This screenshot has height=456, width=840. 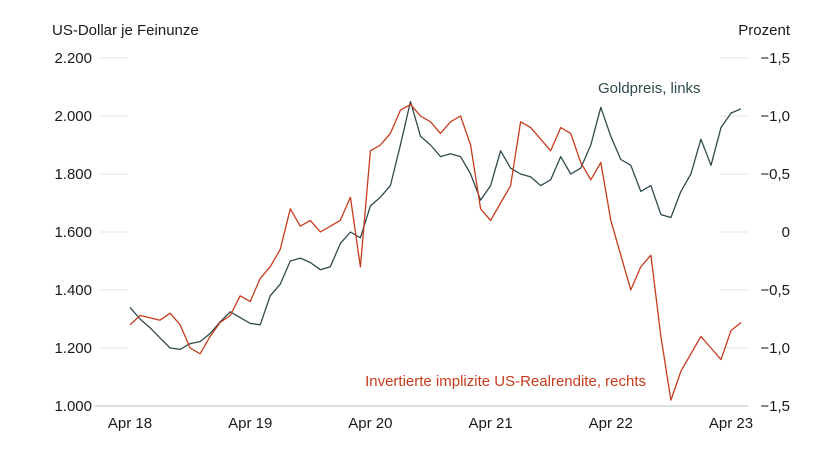 I want to click on left-axis-ticks: 1.000 1.200 1.400 1.600 1.800 2.000 2.200, so click(x=73, y=232).